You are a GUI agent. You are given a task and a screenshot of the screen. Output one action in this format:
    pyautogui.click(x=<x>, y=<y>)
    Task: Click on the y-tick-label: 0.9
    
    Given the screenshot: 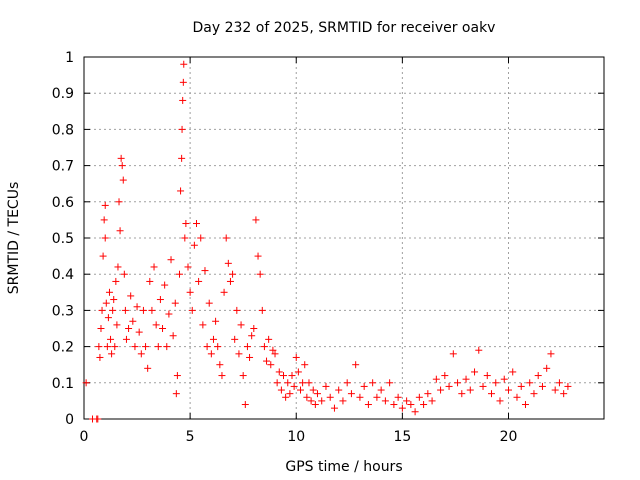 What is the action you would take?
    pyautogui.click(x=63, y=94)
    